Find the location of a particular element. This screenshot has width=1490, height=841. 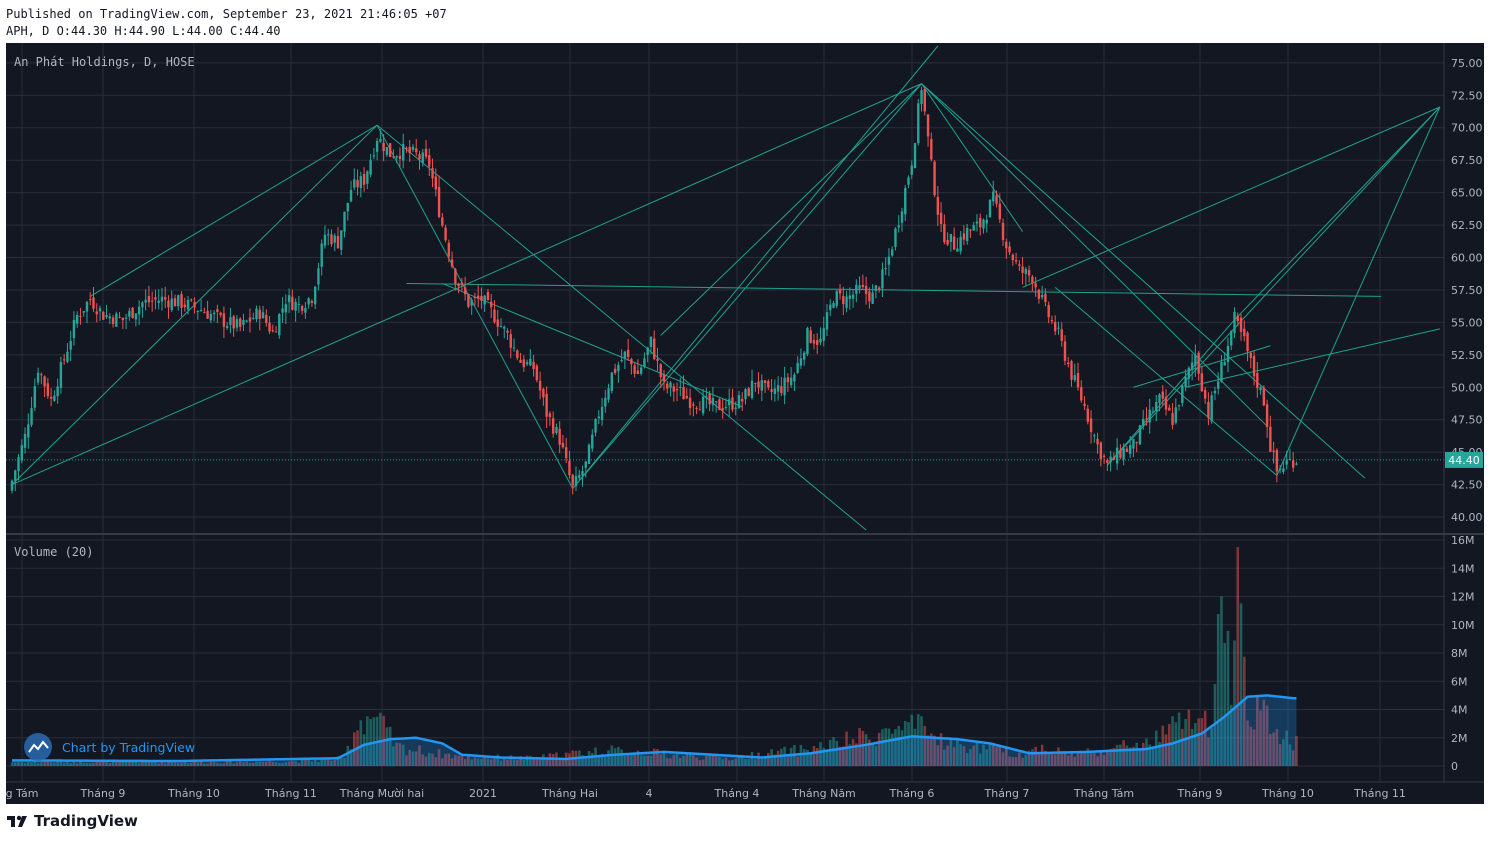

last-price-label: 44.40 is located at coordinates (1464, 459).